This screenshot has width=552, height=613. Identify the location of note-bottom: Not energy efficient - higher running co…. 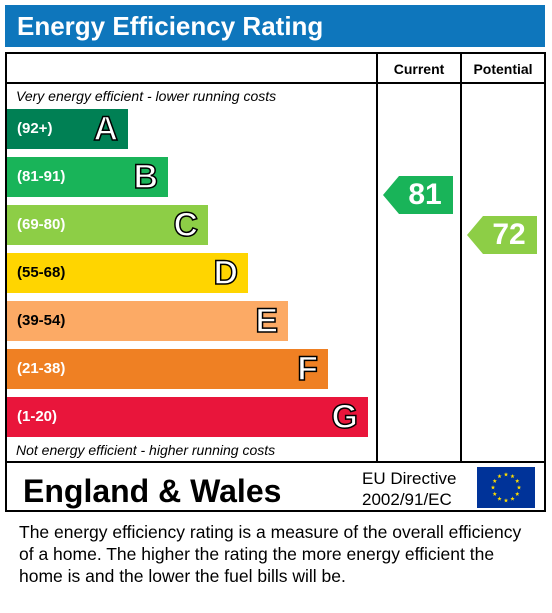
(146, 450).